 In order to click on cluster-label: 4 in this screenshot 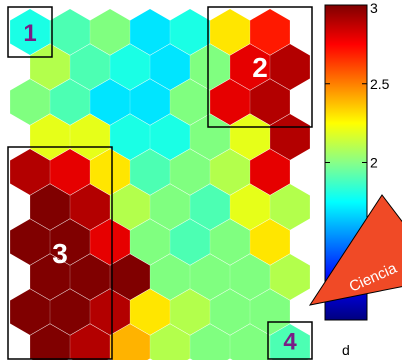, I will do `click(290, 342)`.